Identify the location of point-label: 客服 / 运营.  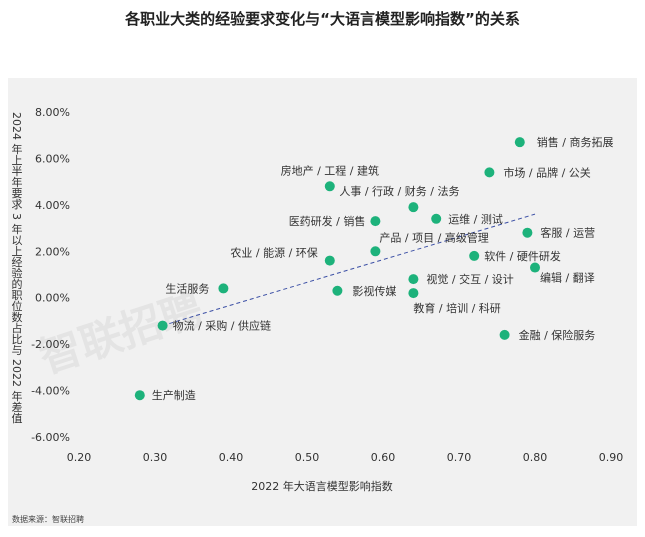
(567, 233).